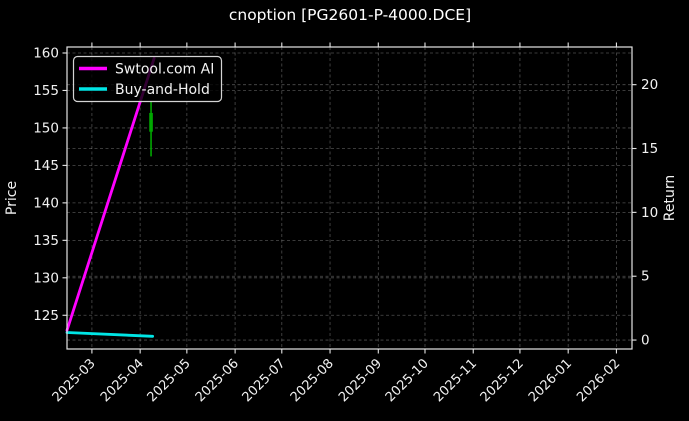  What do you see at coordinates (46, 203) in the screenshot?
I see `y-tick-label-left: 140` at bounding box center [46, 203].